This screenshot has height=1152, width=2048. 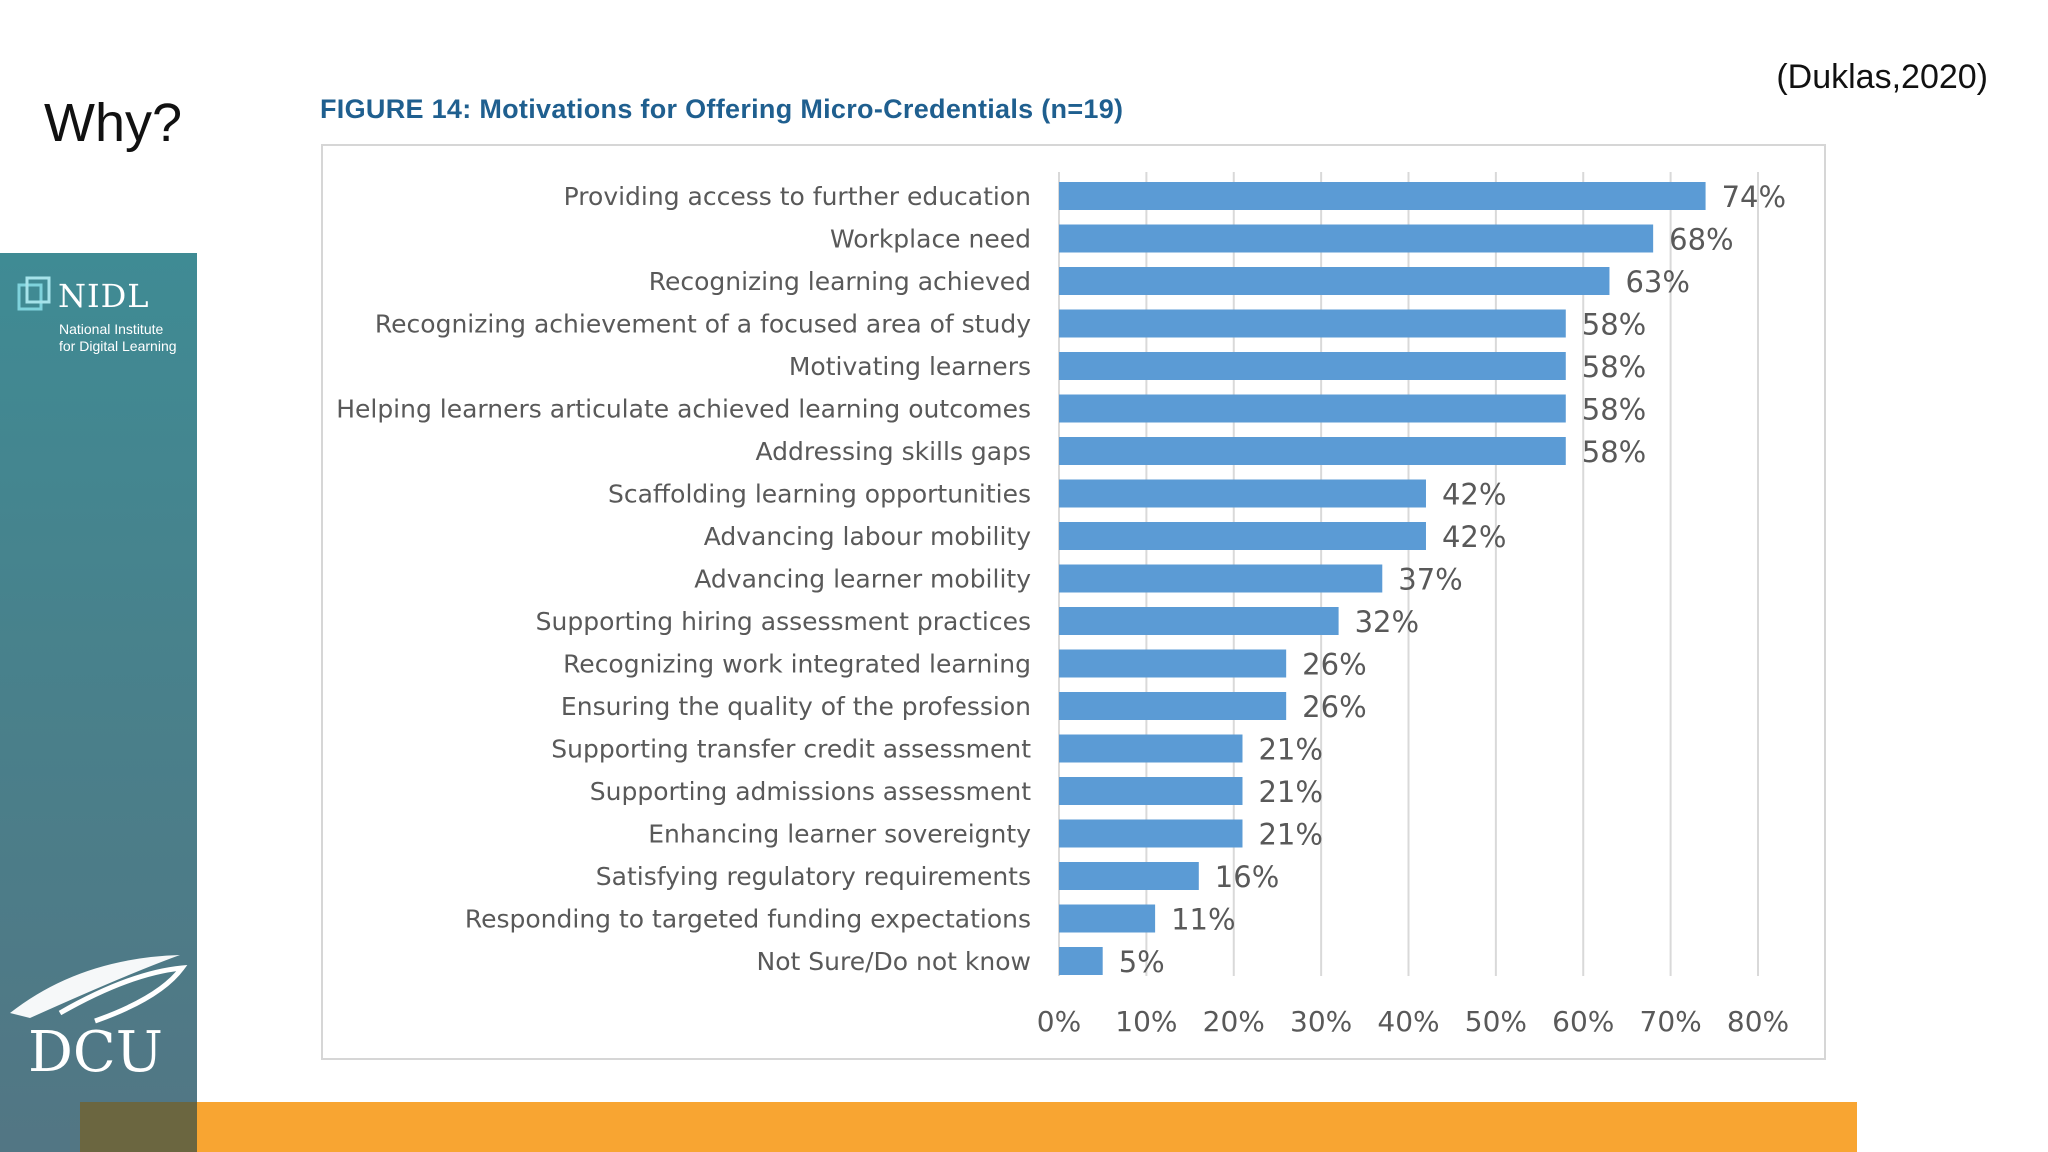 I want to click on category-label: Ensuring the quality of the profession, so click(x=796, y=706).